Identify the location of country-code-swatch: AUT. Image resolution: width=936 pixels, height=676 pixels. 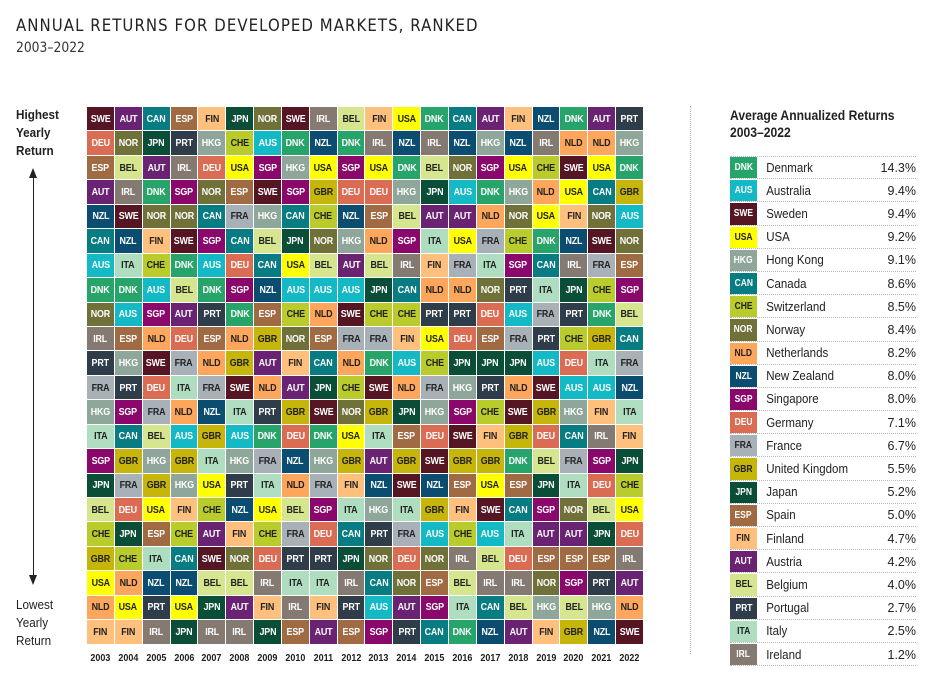
(743, 562).